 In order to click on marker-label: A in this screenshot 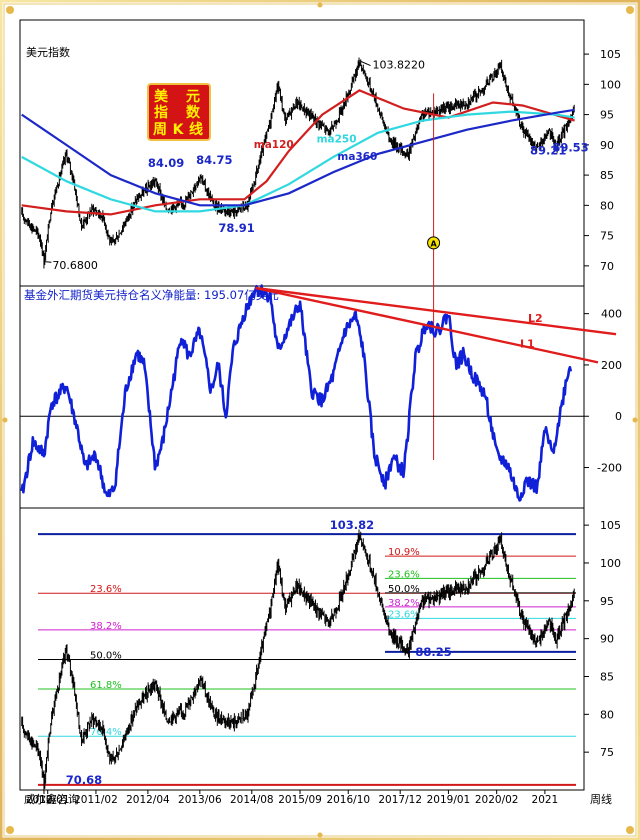, I will do `click(433, 243)`.